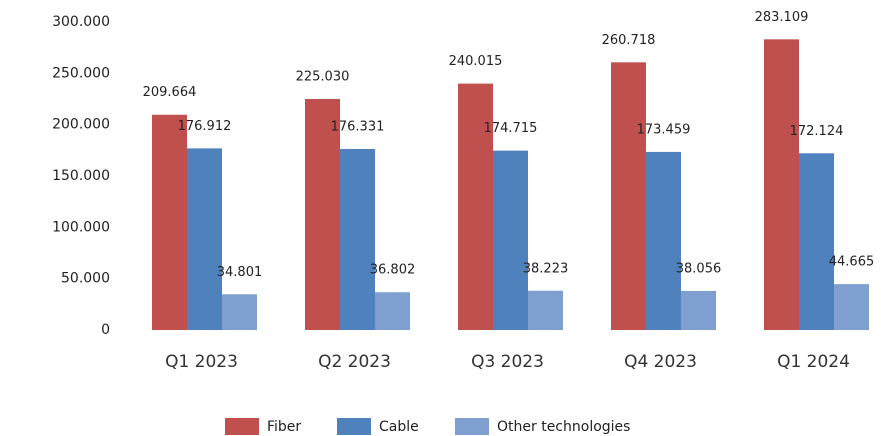 The height and width of the screenshot is (436, 895). What do you see at coordinates (393, 270) in the screenshot?
I see `value-label: 36.802` at bounding box center [393, 270].